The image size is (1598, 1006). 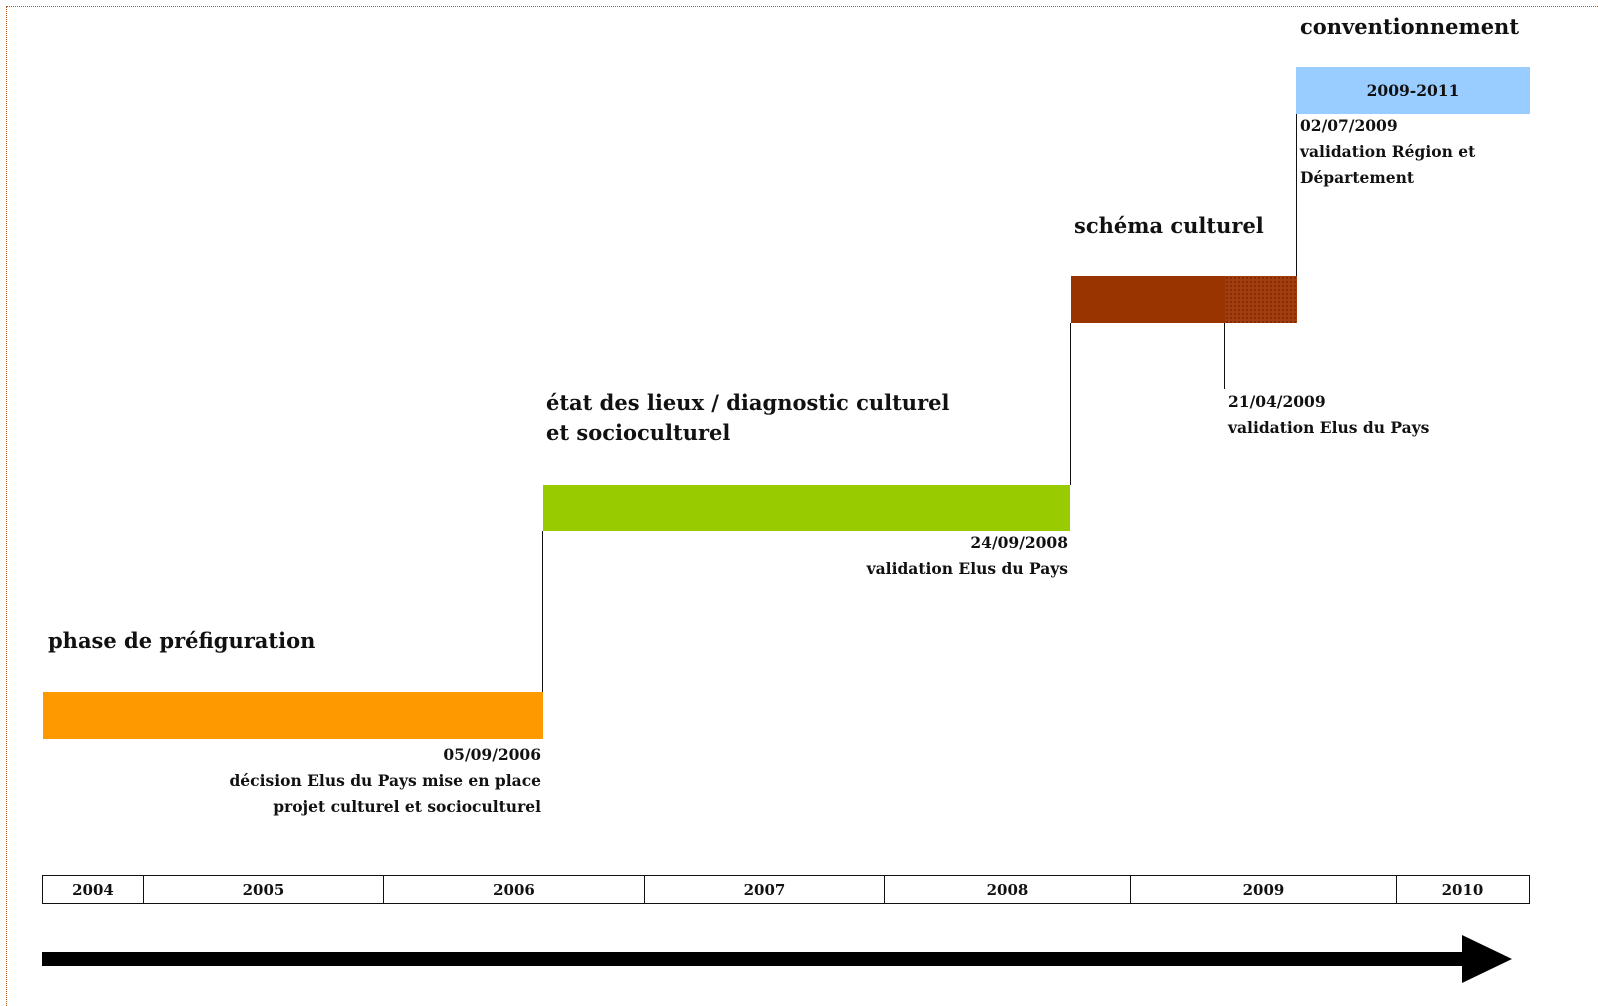 I want to click on milestone-date: 21/04/2009, so click(x=1277, y=401).